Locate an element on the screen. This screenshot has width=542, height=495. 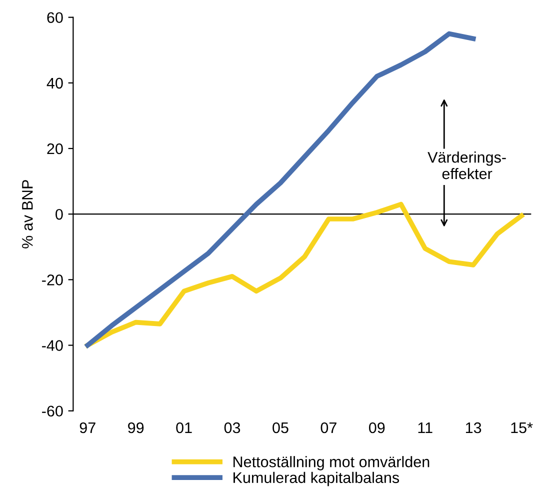
x-tick-label: 11 is located at coordinates (425, 428).